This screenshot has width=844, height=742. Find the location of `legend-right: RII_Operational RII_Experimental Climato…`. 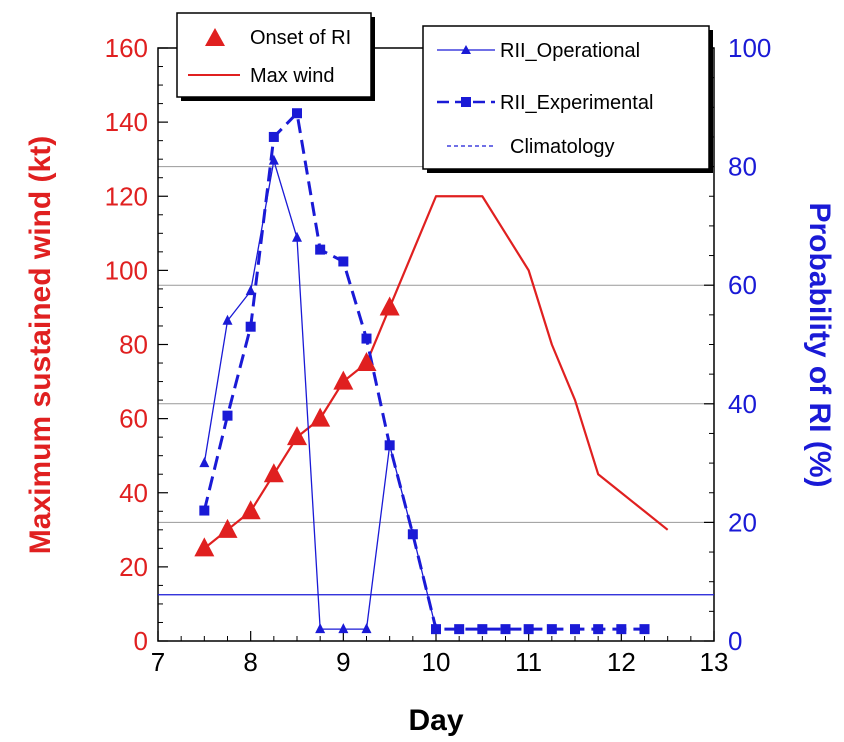

legend-right: RII_Operational RII_Experimental Climato… is located at coordinates (567, 99).